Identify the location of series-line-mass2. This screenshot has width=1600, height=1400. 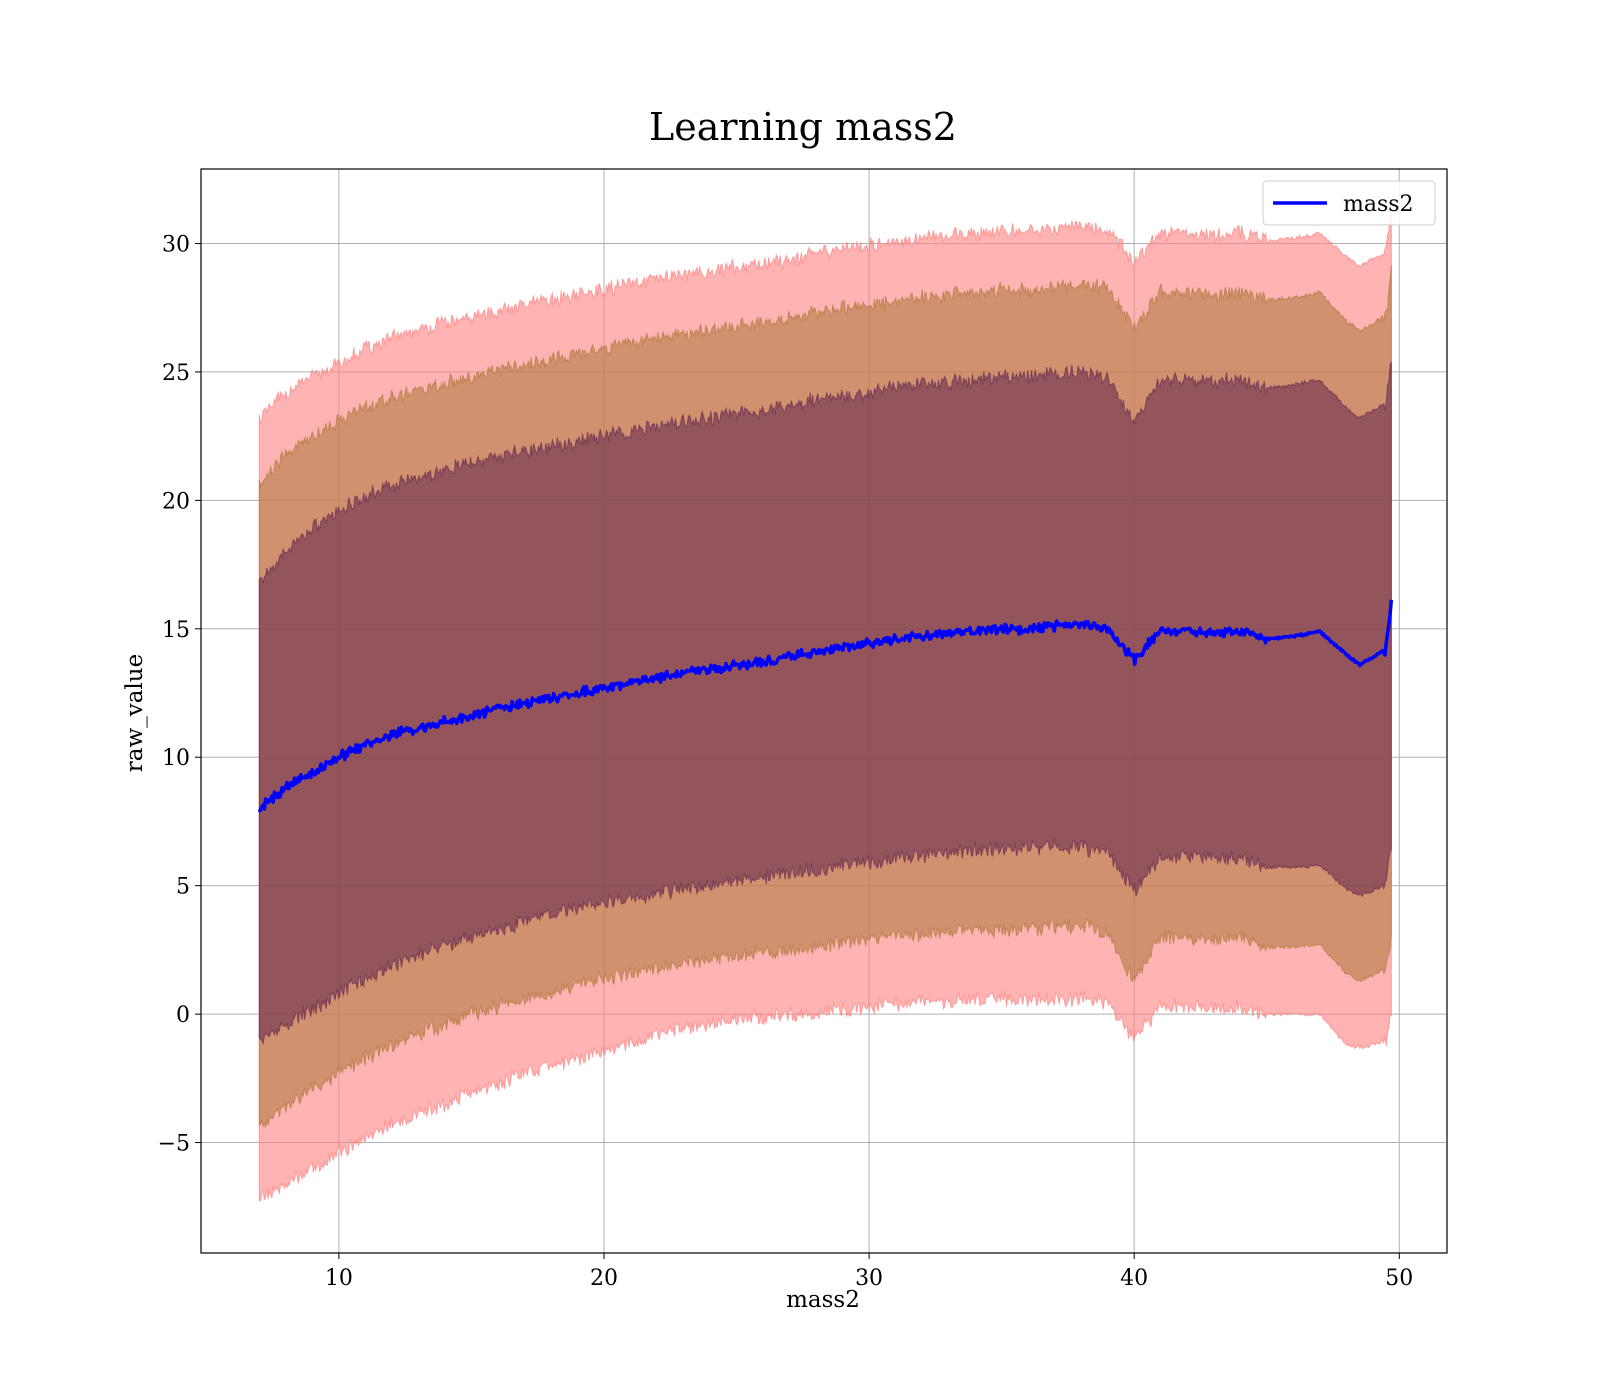
(825, 706).